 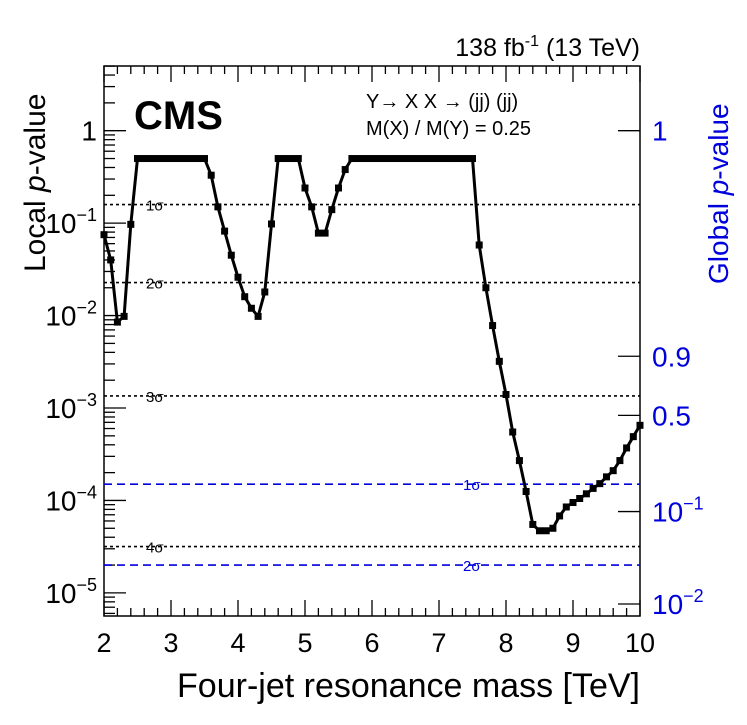 What do you see at coordinates (640, 643) in the screenshot?
I see `x-tick-label: 10` at bounding box center [640, 643].